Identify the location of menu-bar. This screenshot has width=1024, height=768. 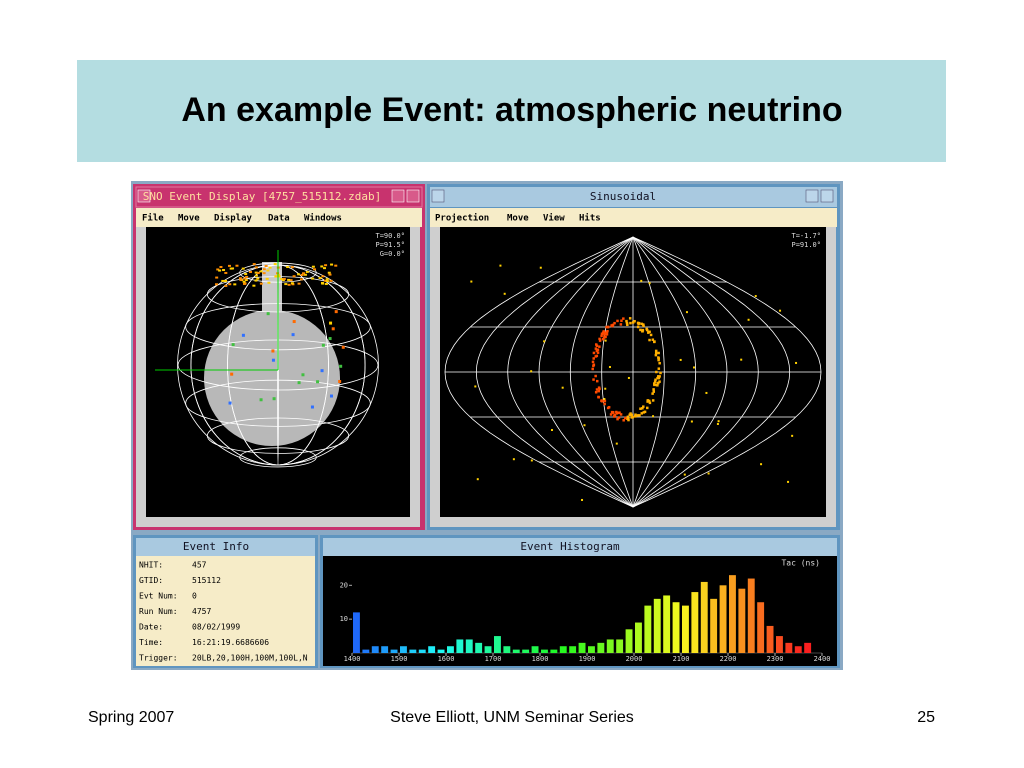
(633, 217).